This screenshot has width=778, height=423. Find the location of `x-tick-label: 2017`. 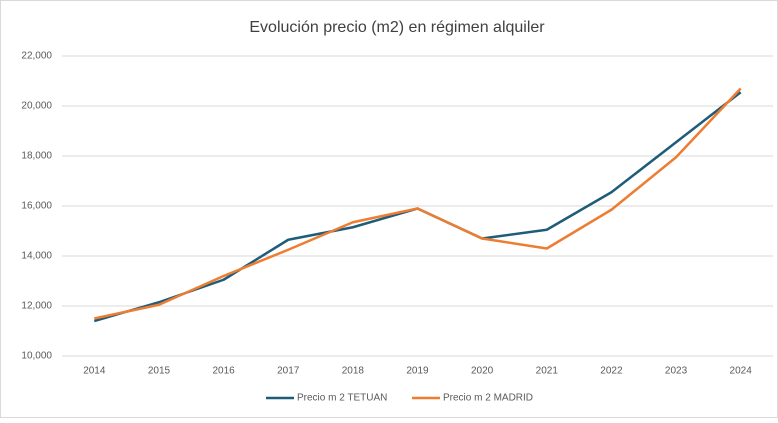

x-tick-label: 2017 is located at coordinates (288, 371).